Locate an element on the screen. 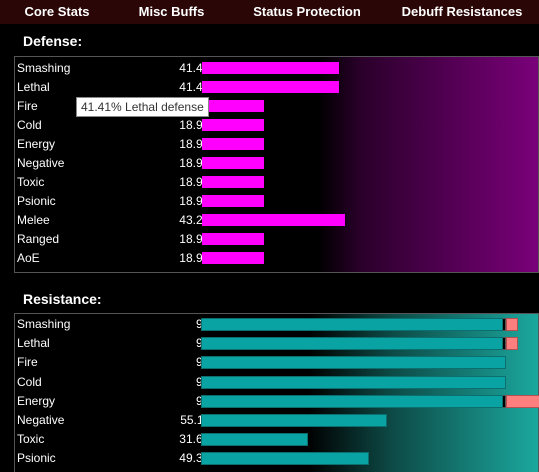 This screenshot has width=539, height=472. resistance-row-smashing: Smashing90% is located at coordinates (276, 324).